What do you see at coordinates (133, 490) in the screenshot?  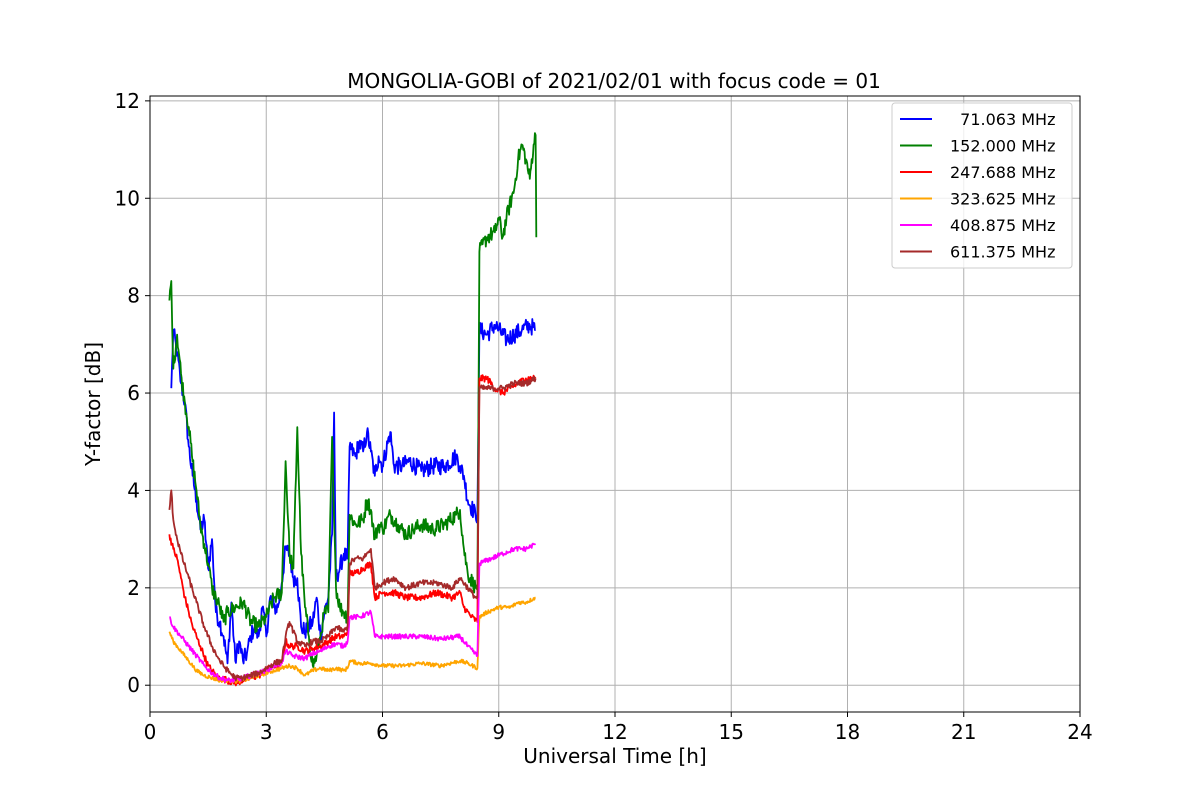 I see `y-tick-label: 4` at bounding box center [133, 490].